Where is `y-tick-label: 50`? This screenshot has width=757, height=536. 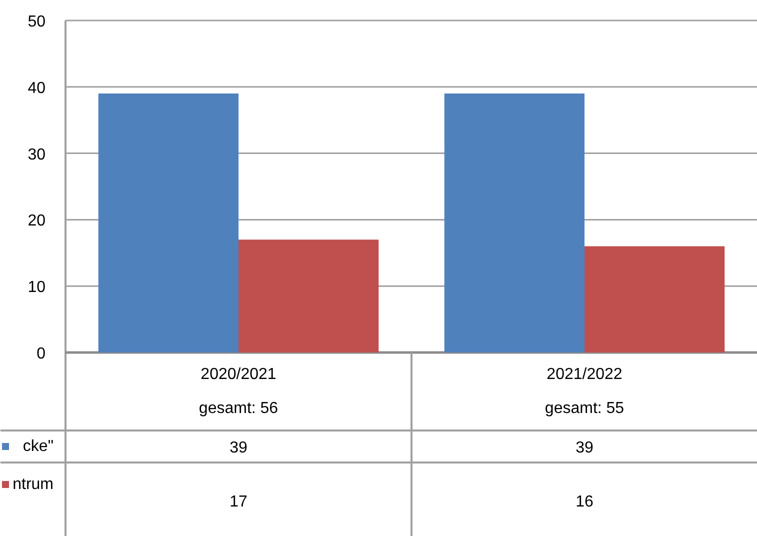 y-tick-label: 50 is located at coordinates (37, 22).